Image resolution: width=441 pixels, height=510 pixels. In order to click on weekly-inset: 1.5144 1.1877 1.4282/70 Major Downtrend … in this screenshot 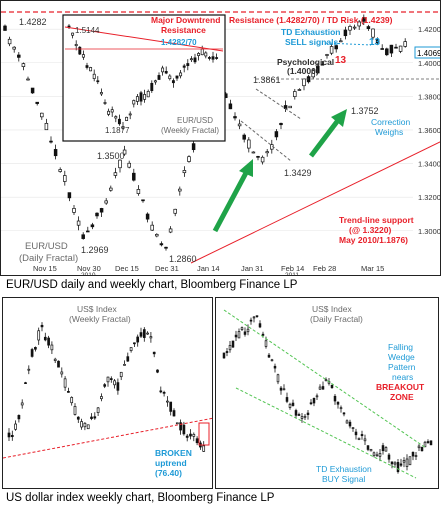, I will do `click(144, 78)`.